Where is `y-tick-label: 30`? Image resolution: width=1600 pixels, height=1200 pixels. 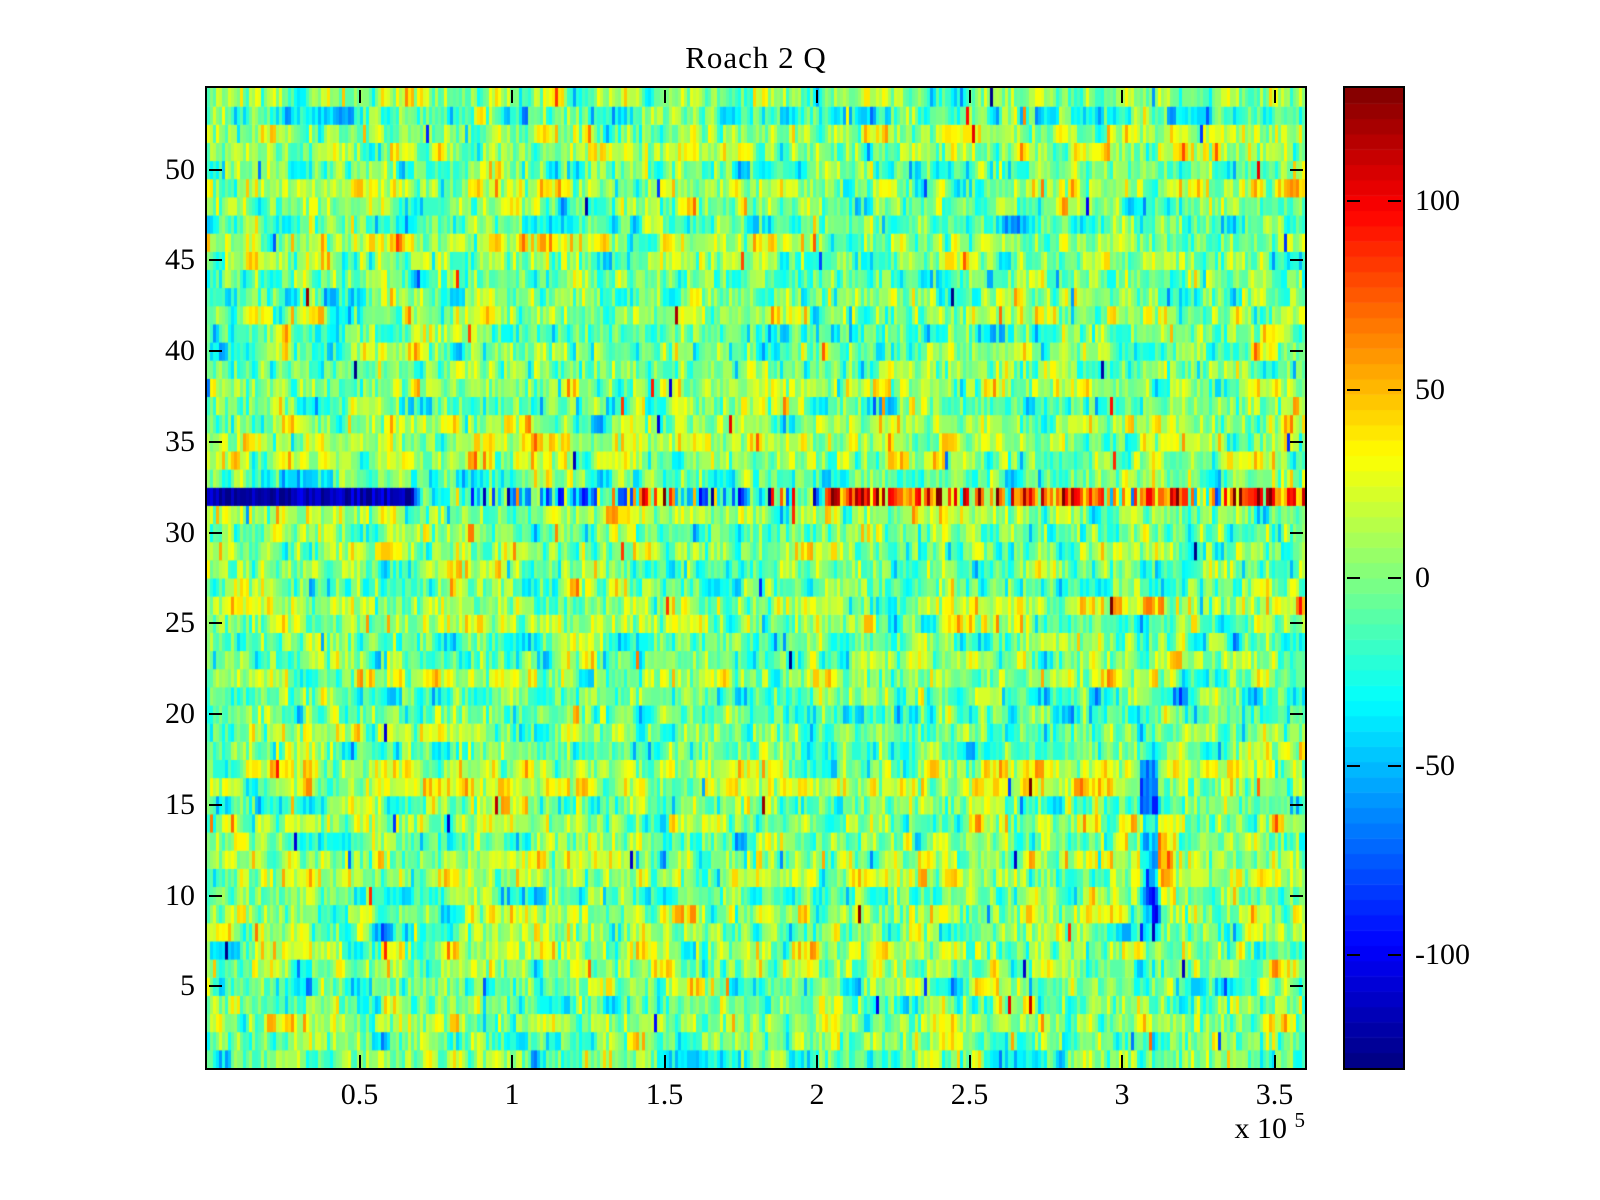 y-tick-label: 30 is located at coordinates (180, 532).